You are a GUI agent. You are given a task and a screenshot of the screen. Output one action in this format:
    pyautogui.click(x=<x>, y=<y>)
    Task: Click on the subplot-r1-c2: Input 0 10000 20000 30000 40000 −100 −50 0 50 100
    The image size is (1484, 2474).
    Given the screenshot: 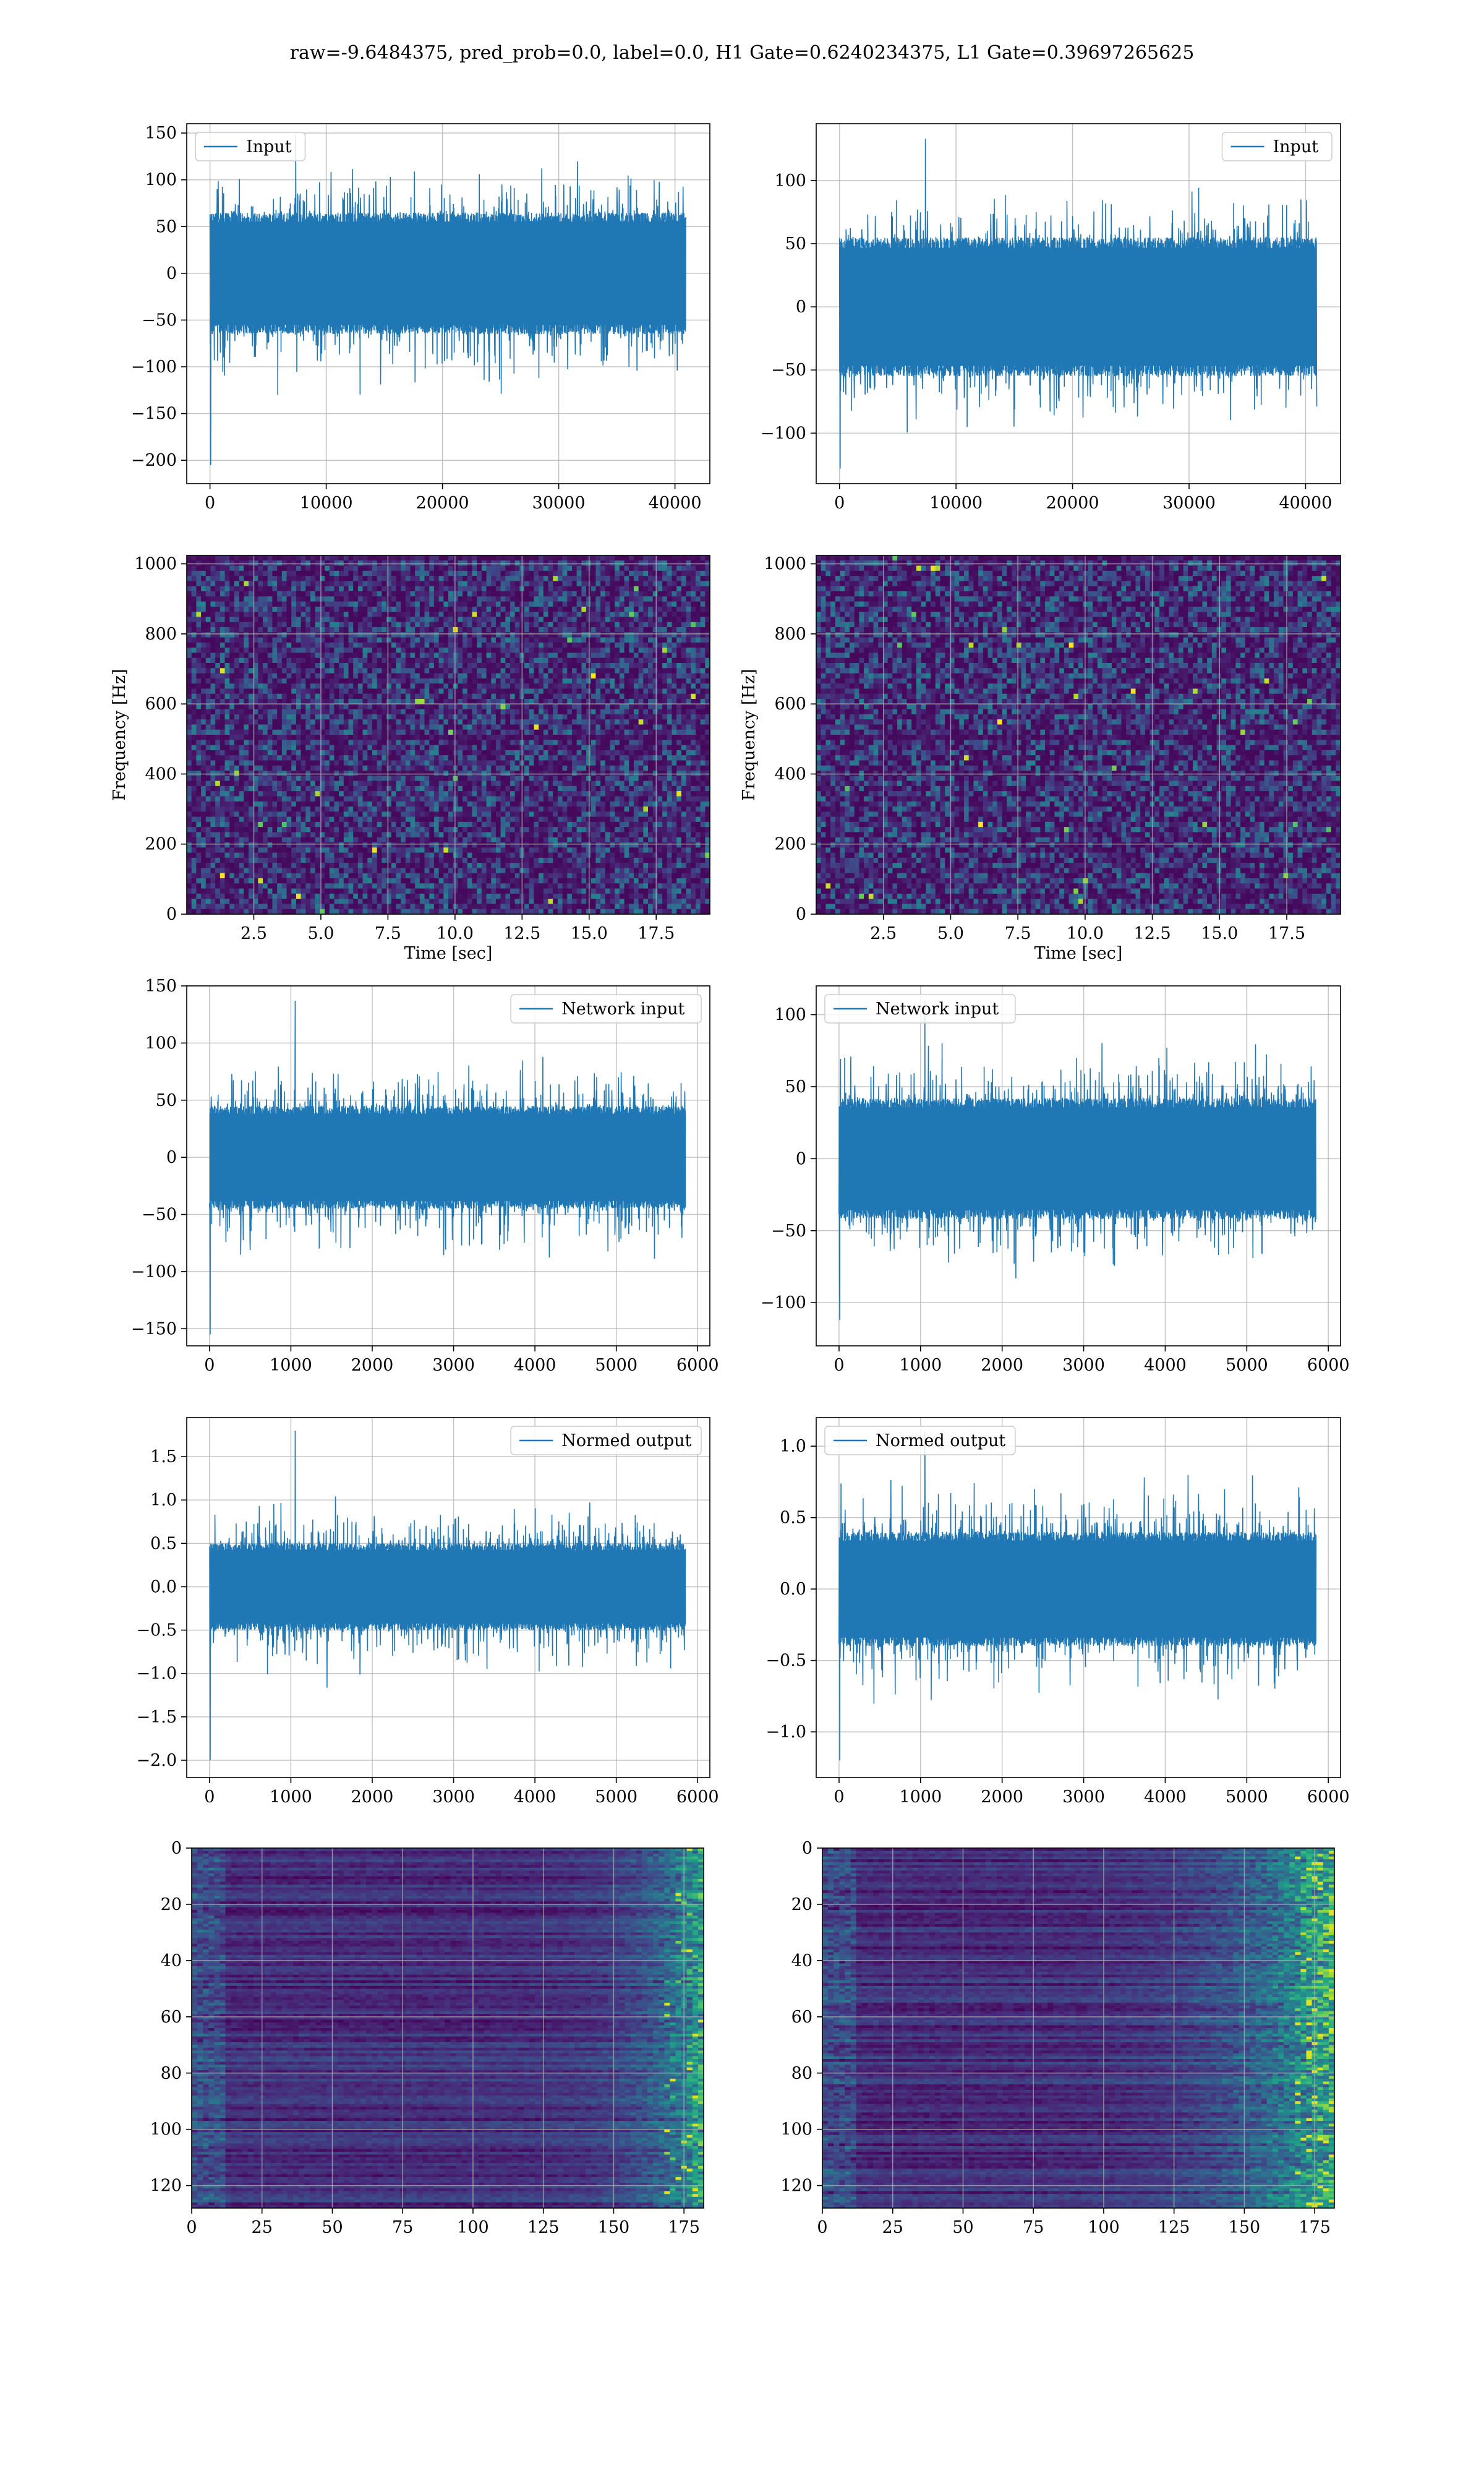 What is the action you would take?
    pyautogui.click(x=1051, y=318)
    